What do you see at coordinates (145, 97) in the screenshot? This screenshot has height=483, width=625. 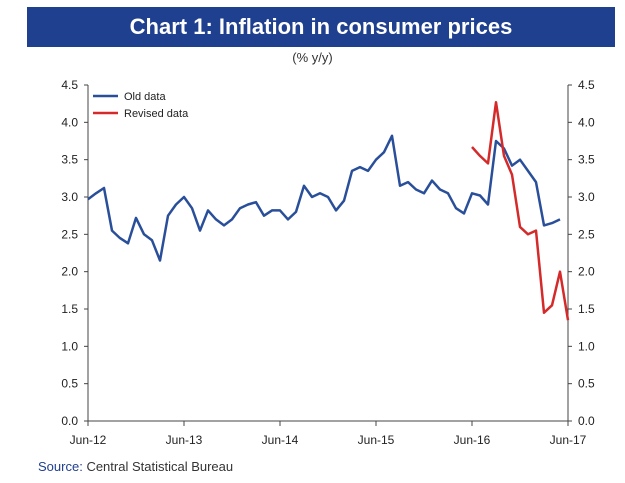 I see `legend-label: Old data` at bounding box center [145, 97].